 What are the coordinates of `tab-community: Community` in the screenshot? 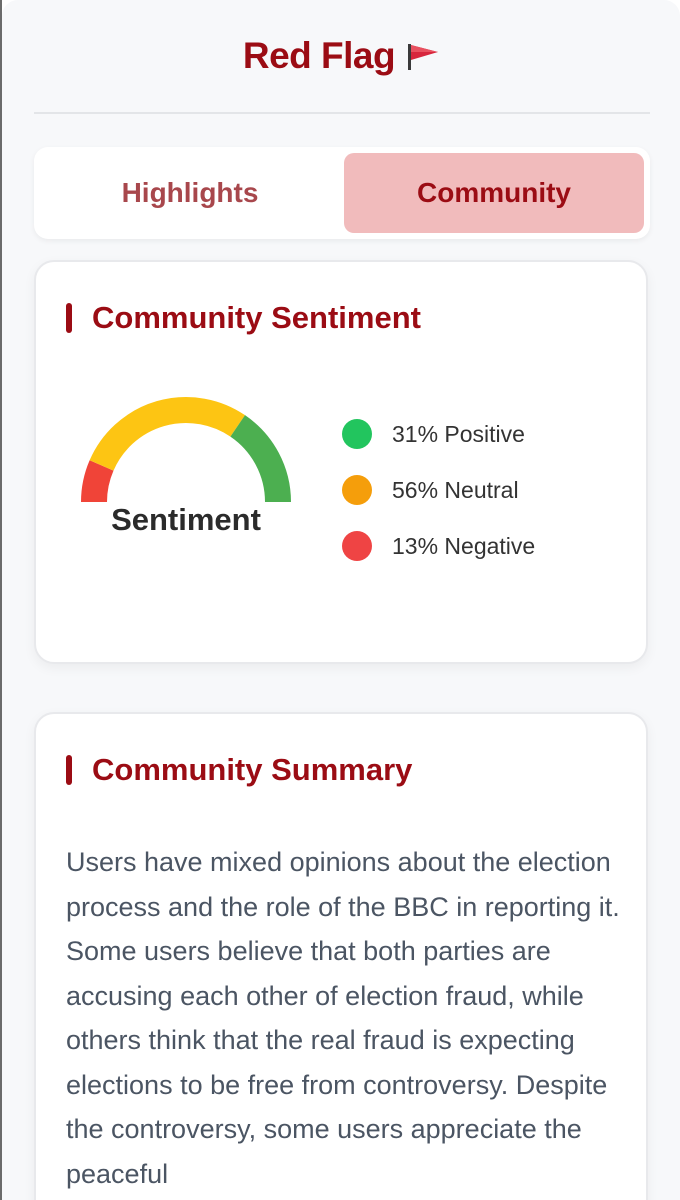 It's located at (494, 193).